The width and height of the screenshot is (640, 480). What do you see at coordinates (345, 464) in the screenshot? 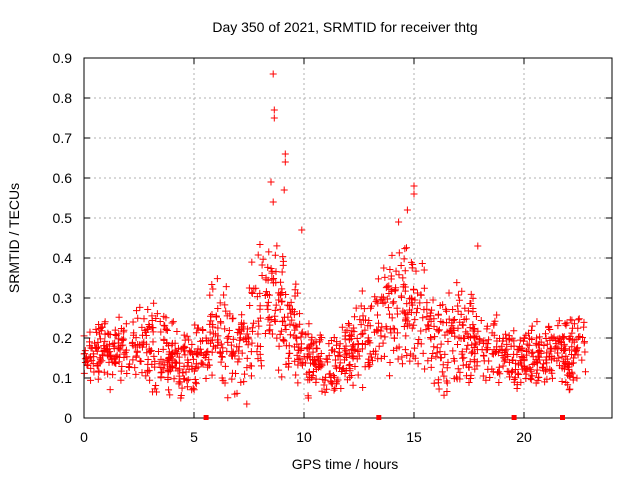
I see `x-axis-label: GPS time / hours` at bounding box center [345, 464].